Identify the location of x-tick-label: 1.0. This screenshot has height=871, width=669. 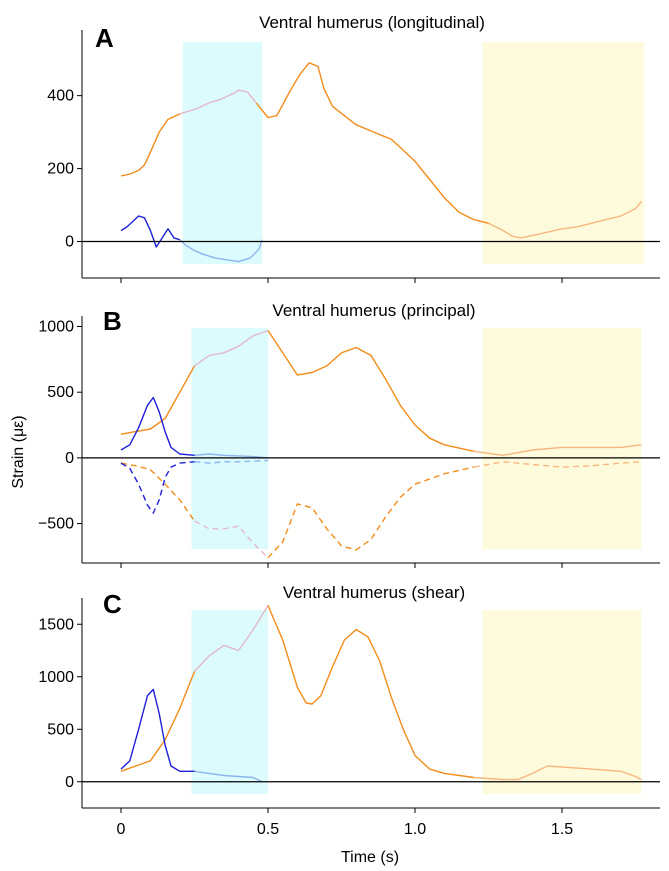
(415, 829).